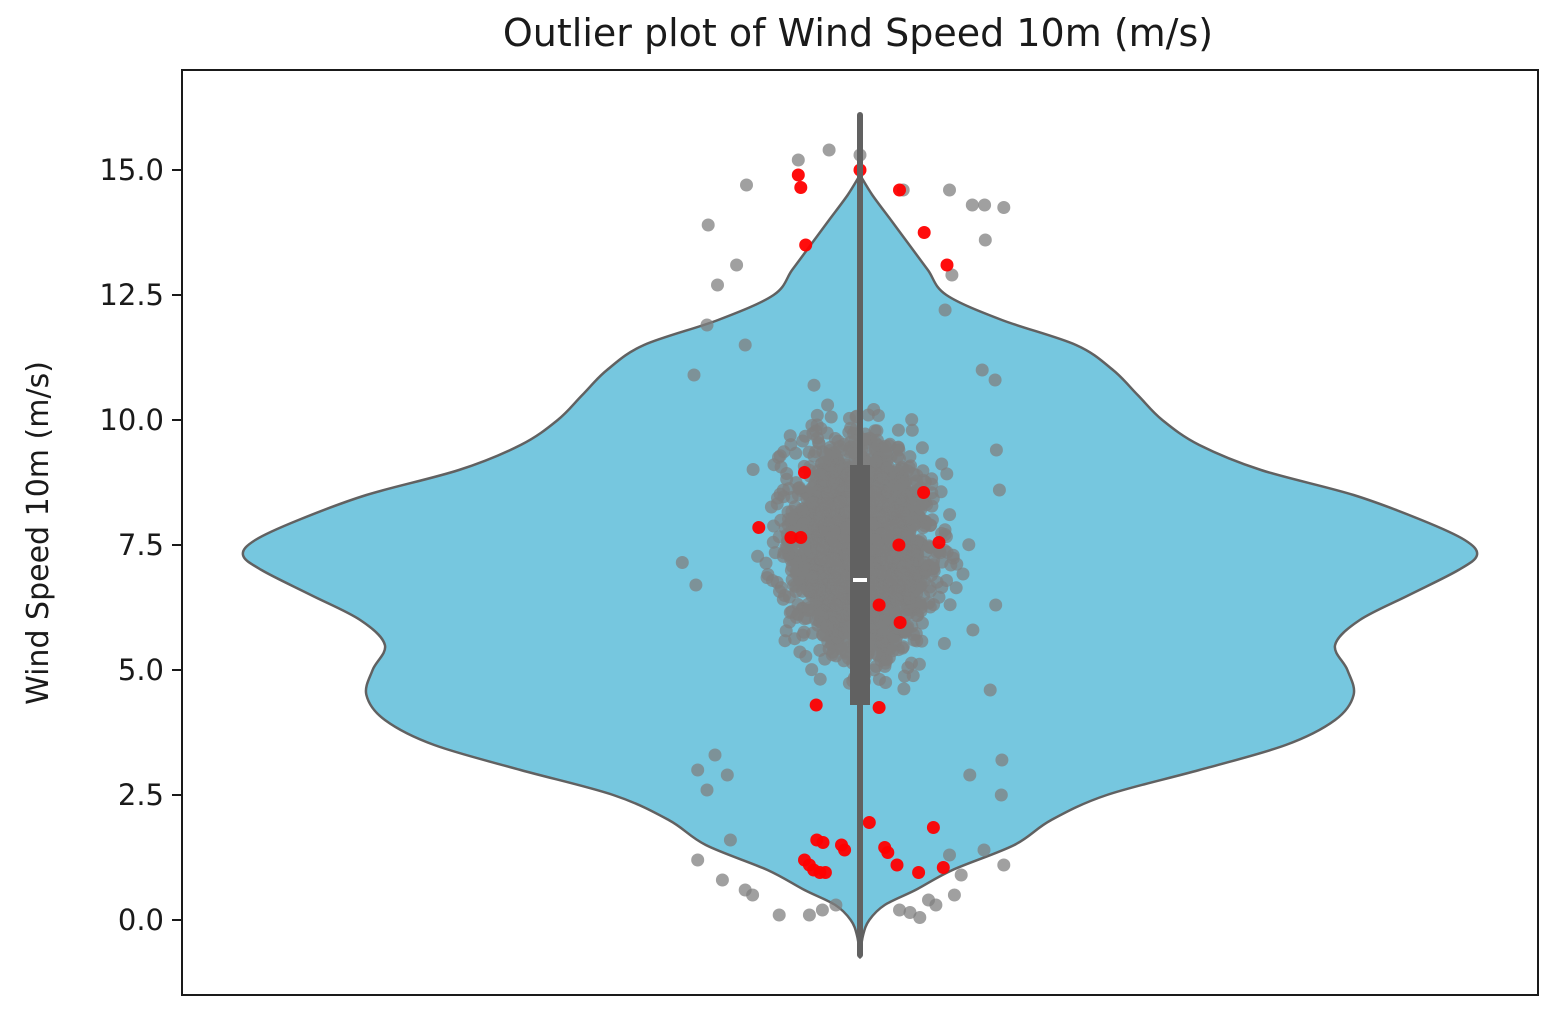 This screenshot has height=1015, width=1555. What do you see at coordinates (141, 545) in the screenshot?
I see `y-tick-label: 7.5` at bounding box center [141, 545].